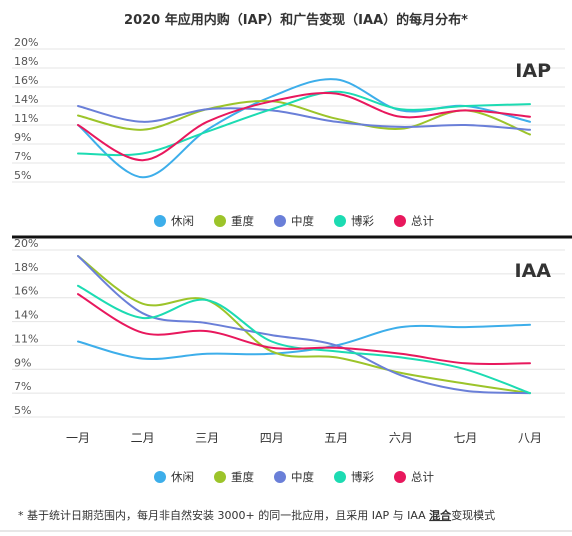 The width and height of the screenshot is (572, 536). What do you see at coordinates (336, 438) in the screenshot?
I see `x-tick-label: 五月` at bounding box center [336, 438].